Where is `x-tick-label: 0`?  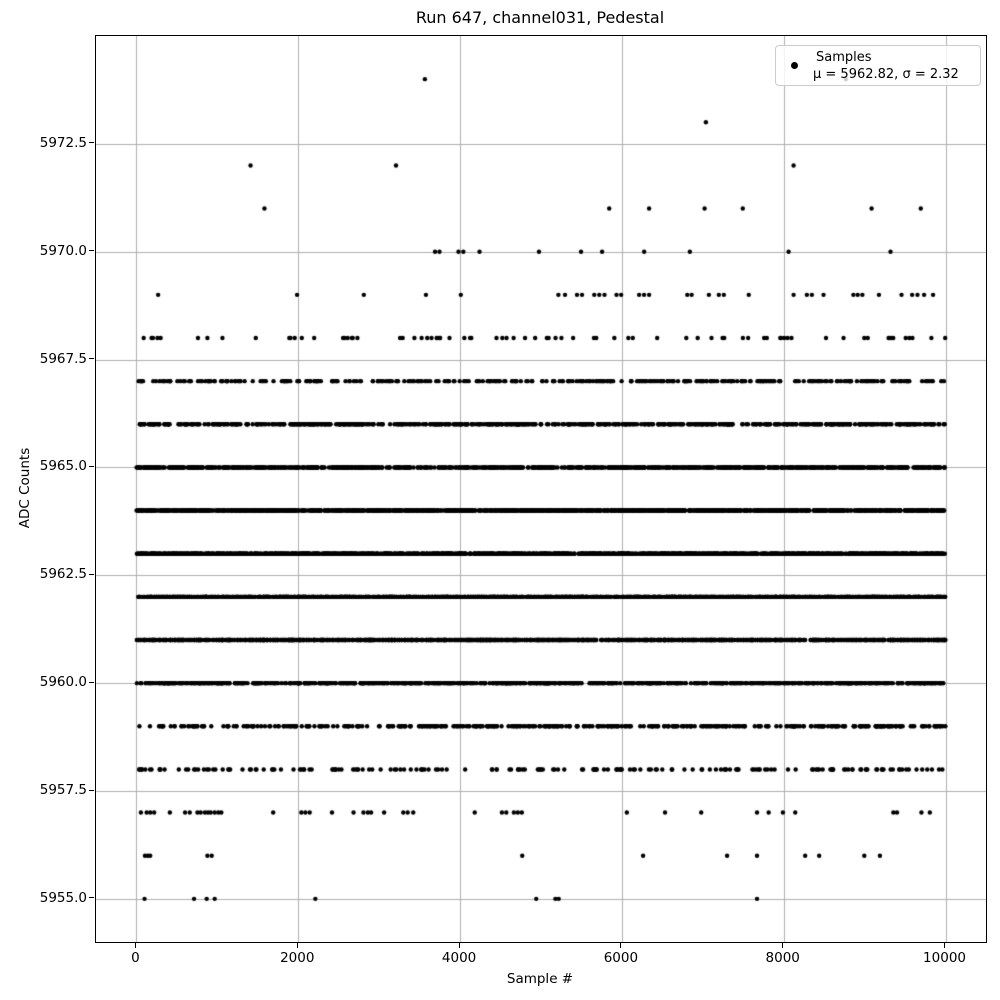 x-tick-label: 0 is located at coordinates (135, 958).